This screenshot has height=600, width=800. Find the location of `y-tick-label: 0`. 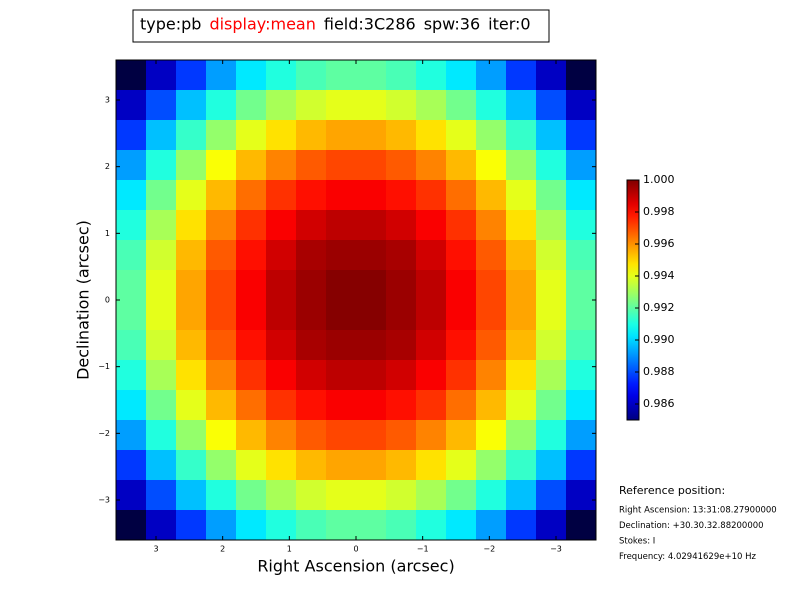

y-tick-label: 0 is located at coordinates (107, 300).